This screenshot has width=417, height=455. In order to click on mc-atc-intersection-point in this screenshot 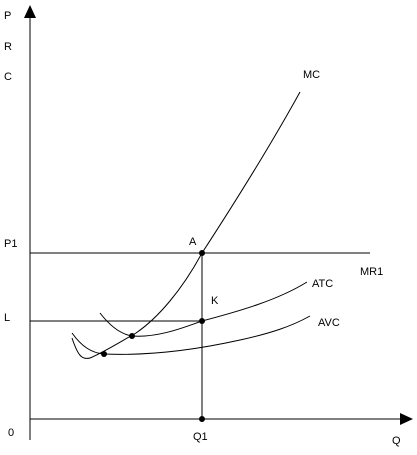, I will do `click(132, 336)`.